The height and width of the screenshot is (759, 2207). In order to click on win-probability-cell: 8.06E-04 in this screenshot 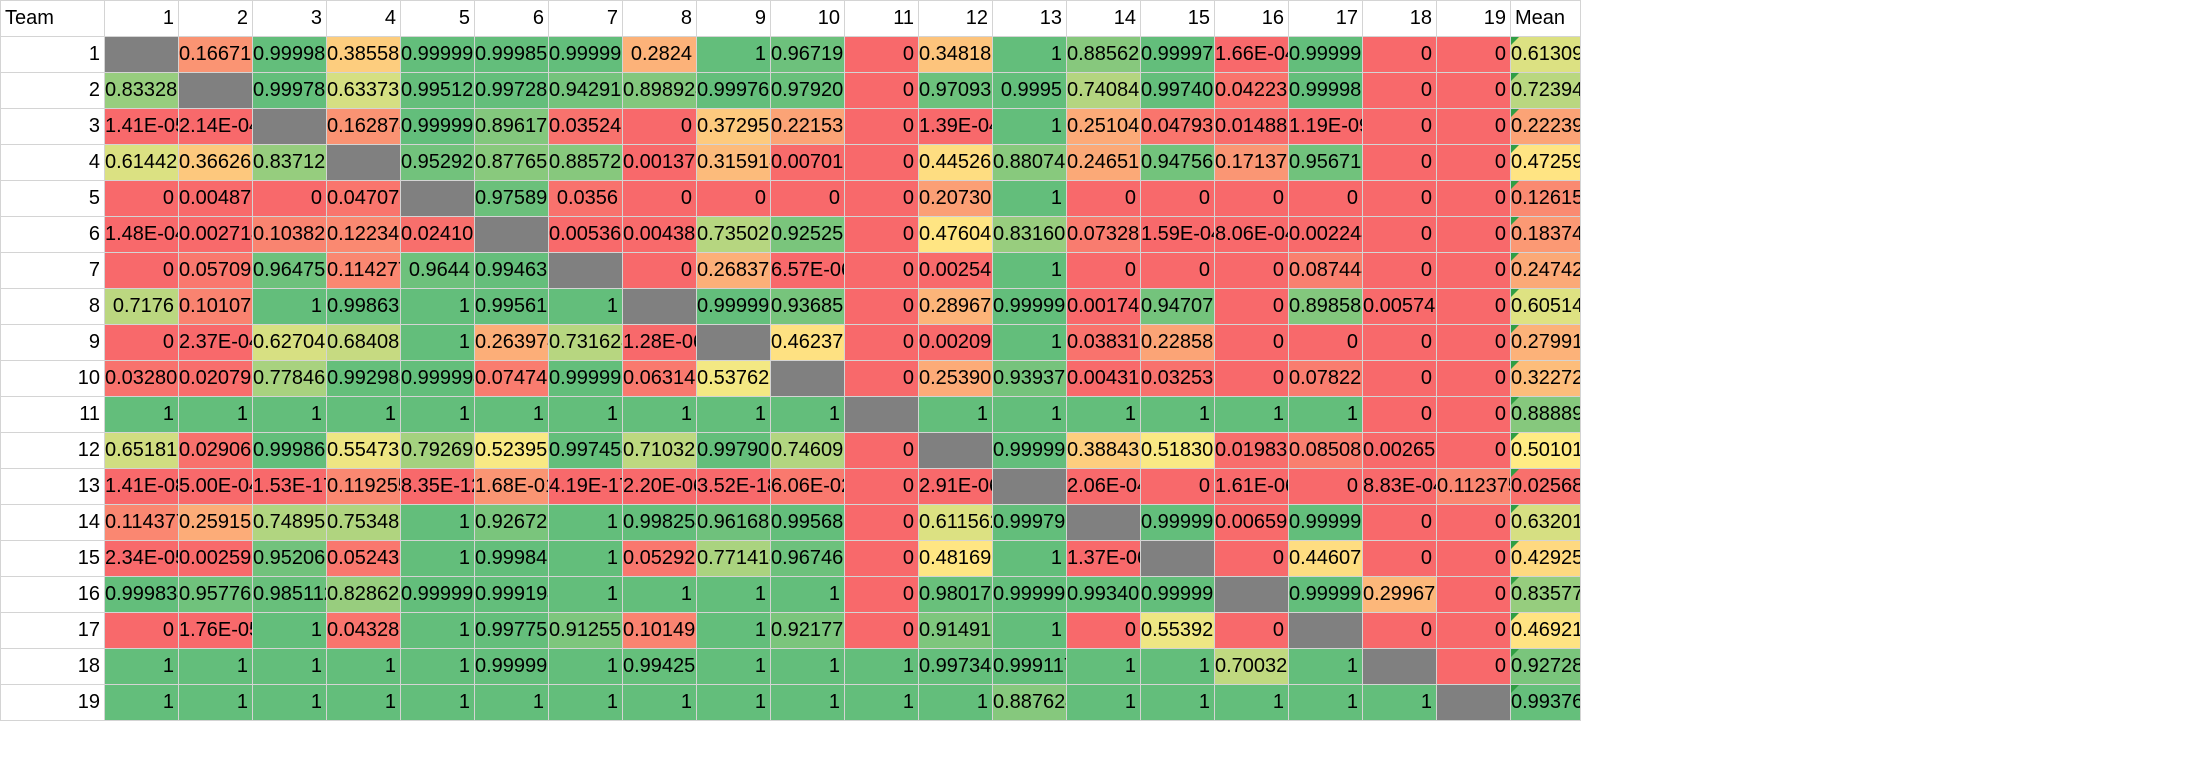, I will do `click(1251, 234)`.